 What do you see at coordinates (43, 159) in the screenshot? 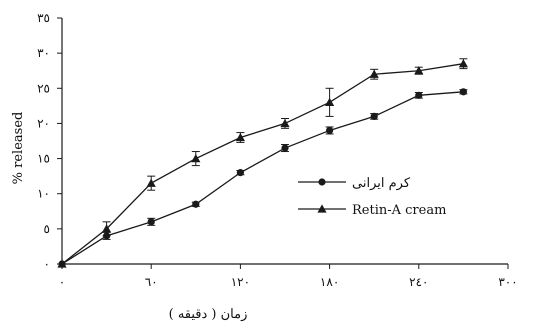
I see `y-tick-label: ١٥` at bounding box center [43, 159].